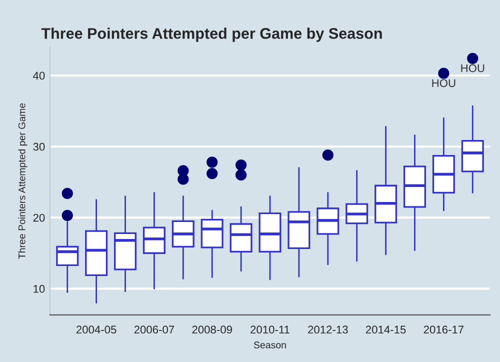 The image size is (500, 362). I want to click on x-tick-label: 2008-09, so click(212, 330).